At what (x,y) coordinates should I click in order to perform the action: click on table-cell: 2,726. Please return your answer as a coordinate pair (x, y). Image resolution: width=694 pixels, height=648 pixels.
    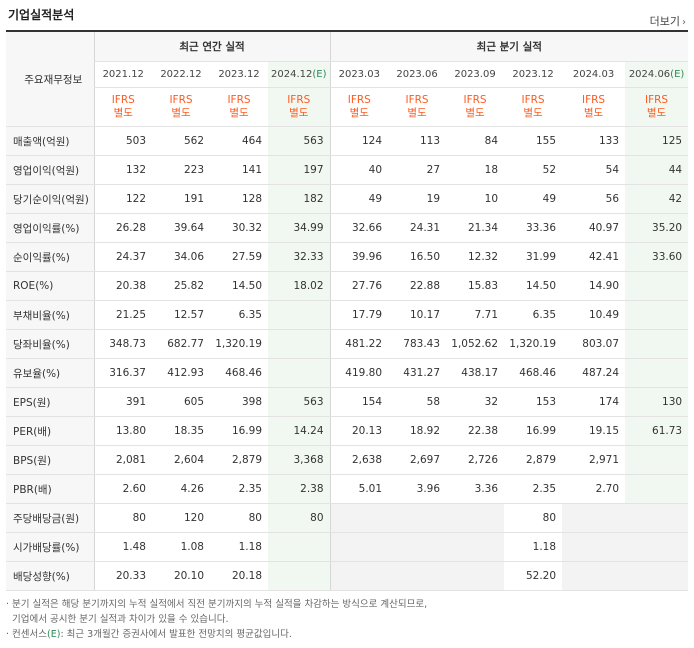
    Looking at the image, I should click on (475, 460).